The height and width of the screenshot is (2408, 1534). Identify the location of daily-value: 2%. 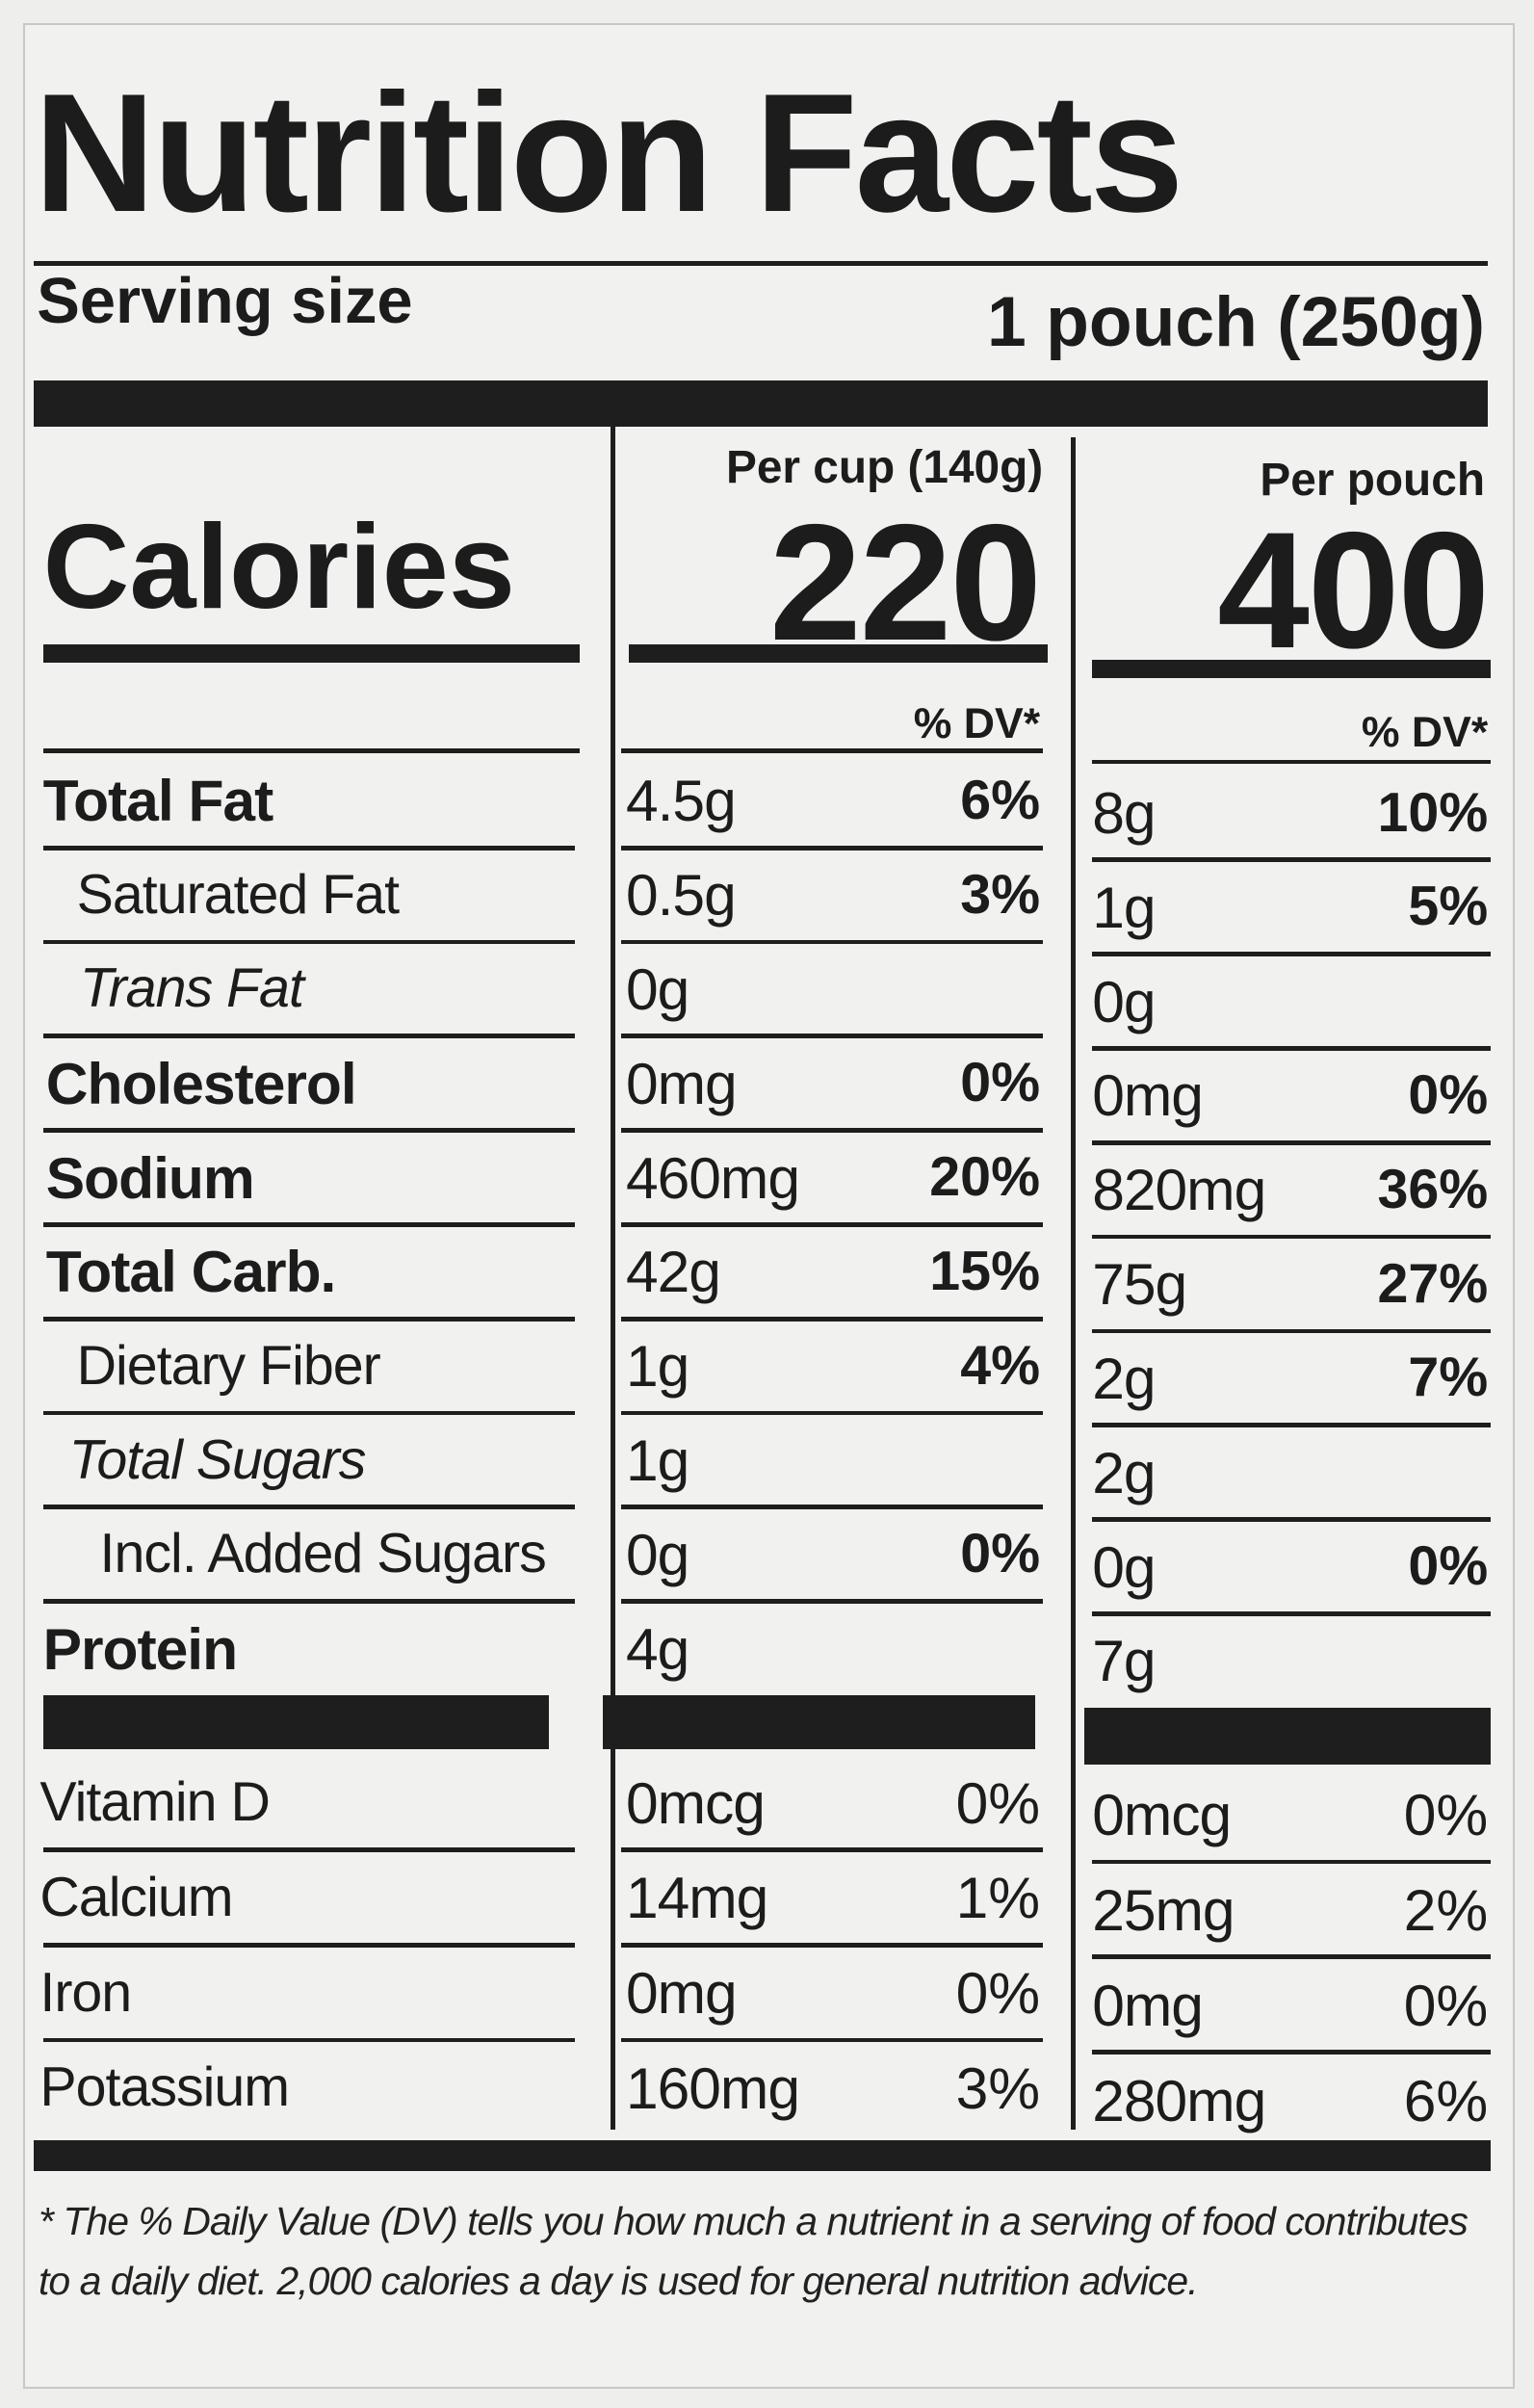
(1446, 1910).